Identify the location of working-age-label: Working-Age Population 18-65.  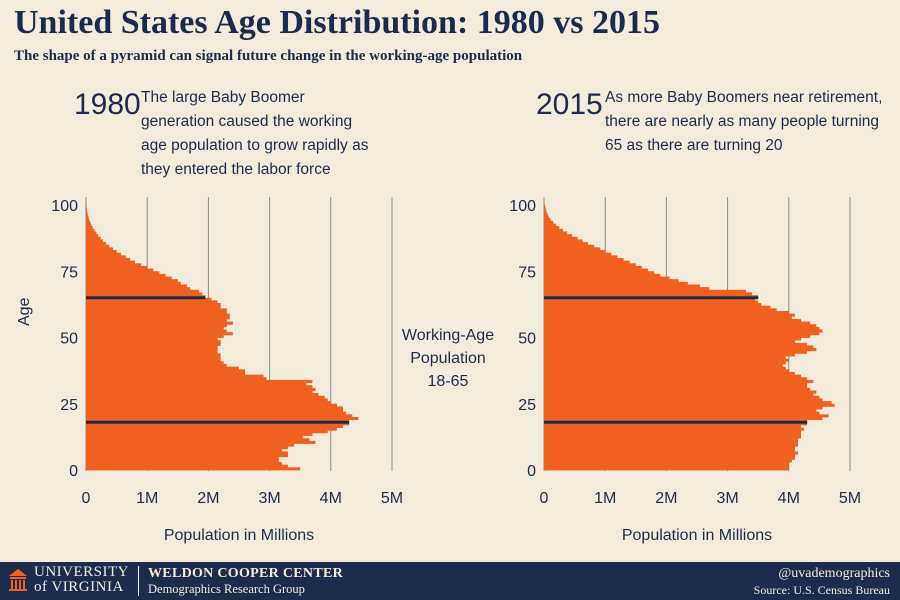
(448, 358).